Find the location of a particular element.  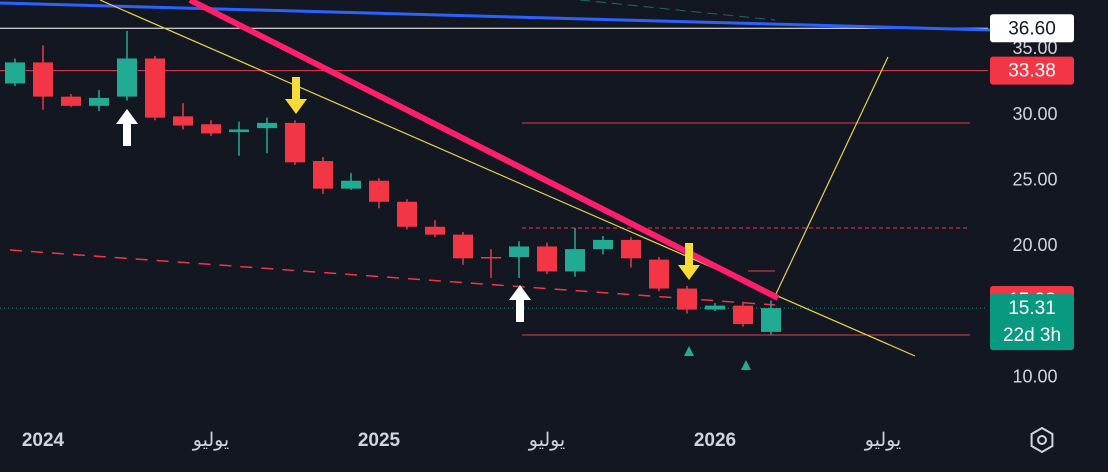

x-tick-label: 2026 is located at coordinates (715, 440).